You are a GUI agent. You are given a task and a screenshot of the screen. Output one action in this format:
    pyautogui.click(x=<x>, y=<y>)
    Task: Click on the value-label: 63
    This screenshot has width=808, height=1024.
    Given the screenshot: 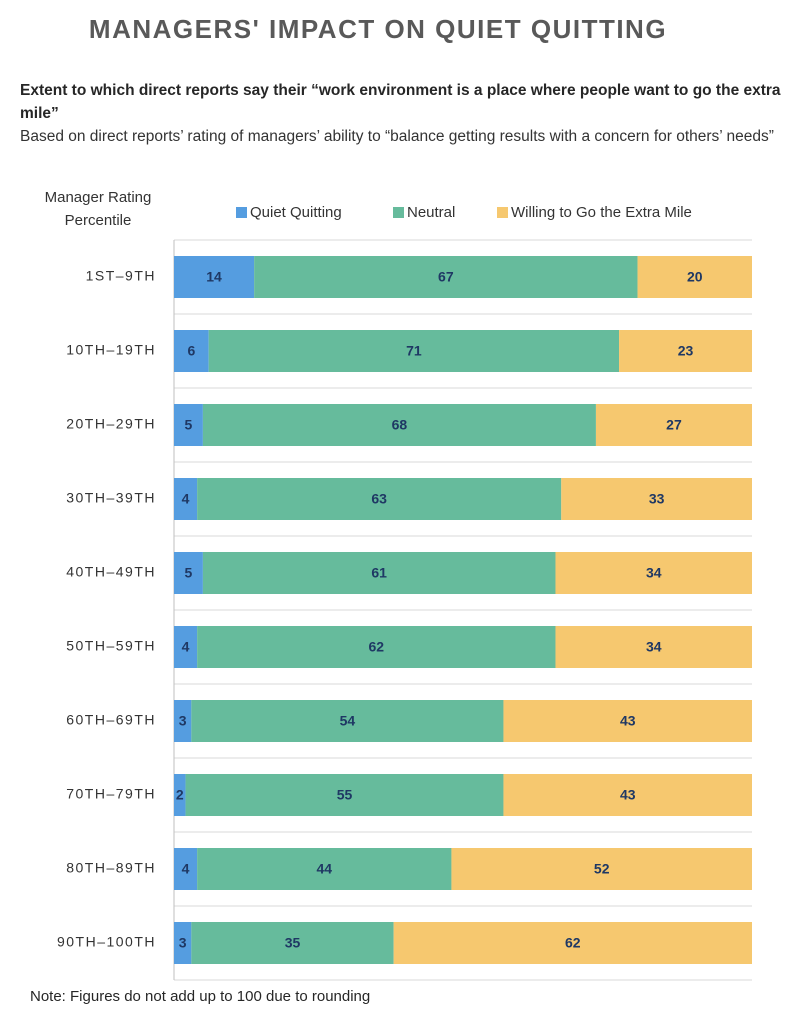 What is the action you would take?
    pyautogui.click(x=379, y=499)
    